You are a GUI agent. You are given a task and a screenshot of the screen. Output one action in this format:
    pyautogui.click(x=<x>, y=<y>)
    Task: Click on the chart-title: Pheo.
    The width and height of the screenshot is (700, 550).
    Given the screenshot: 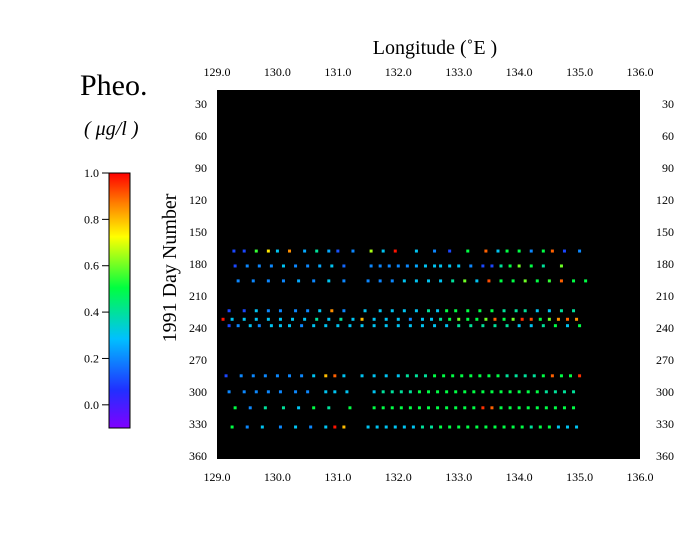 What is the action you would take?
    pyautogui.click(x=114, y=85)
    